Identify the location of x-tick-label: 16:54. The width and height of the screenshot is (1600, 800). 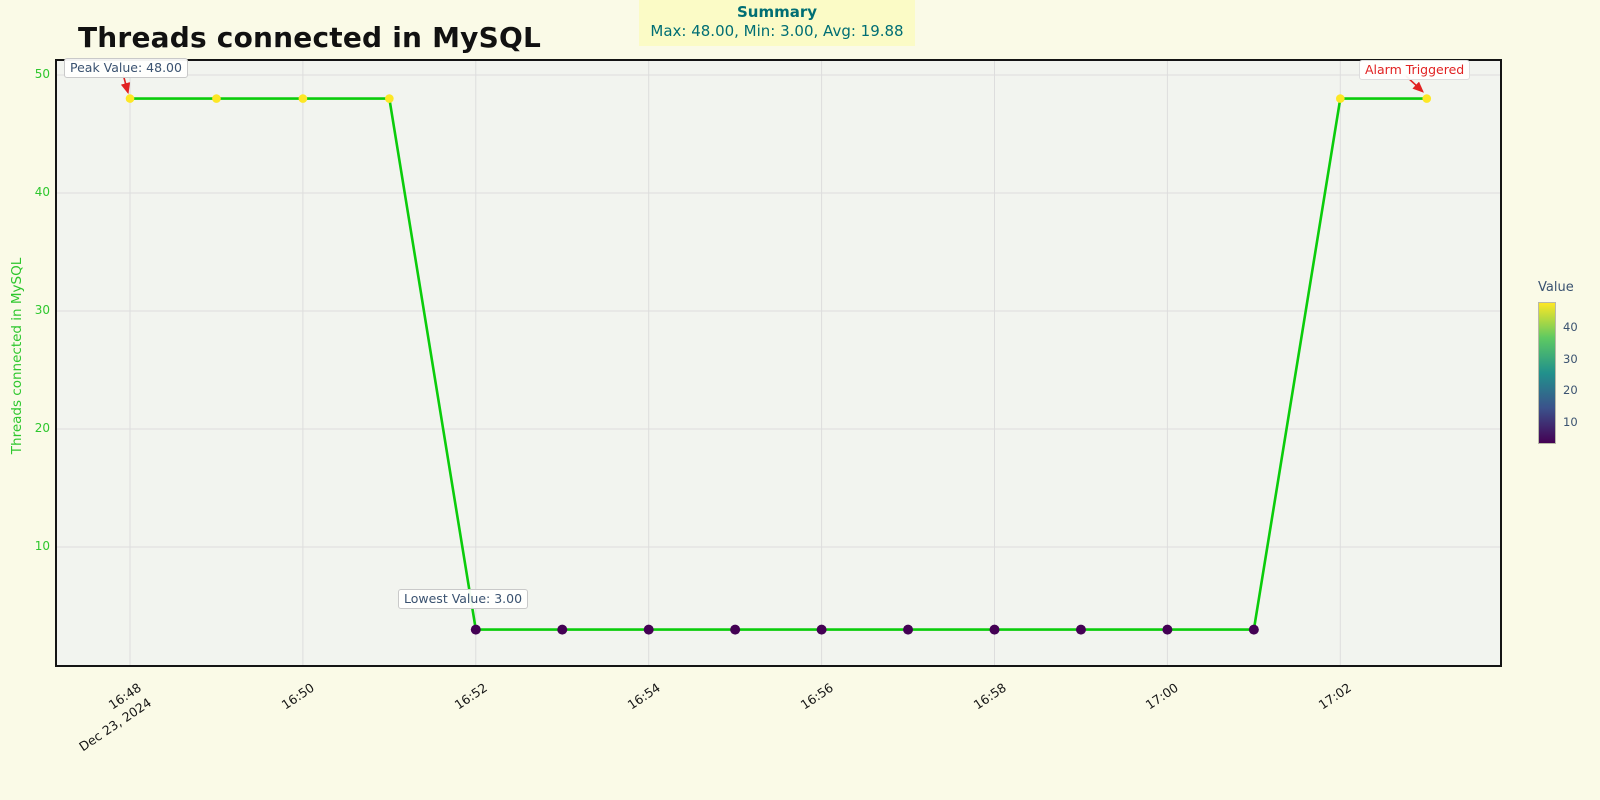
(643, 696).